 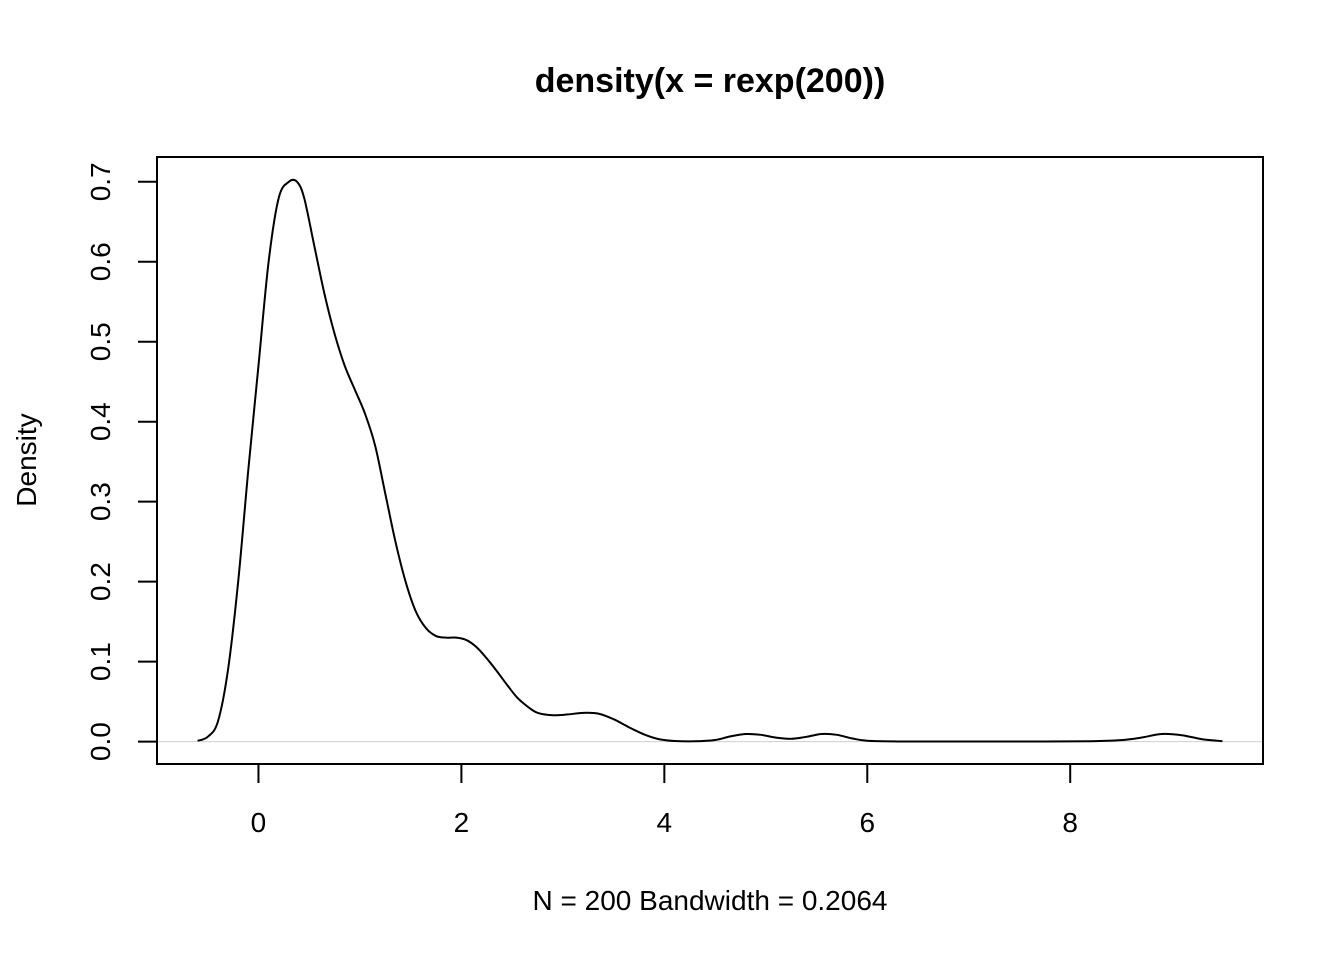 What do you see at coordinates (100, 581) in the screenshot?
I see `y-tick-label: 0.2` at bounding box center [100, 581].